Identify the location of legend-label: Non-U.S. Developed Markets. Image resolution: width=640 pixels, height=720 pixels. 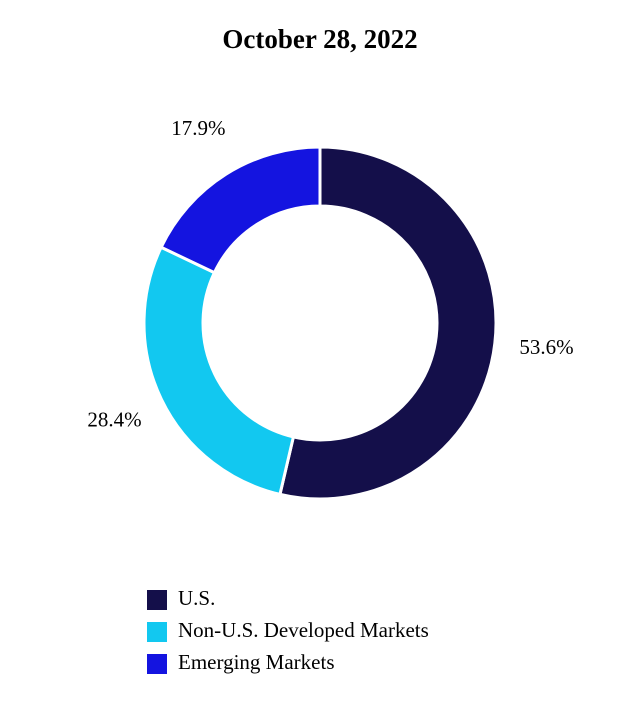
(303, 630).